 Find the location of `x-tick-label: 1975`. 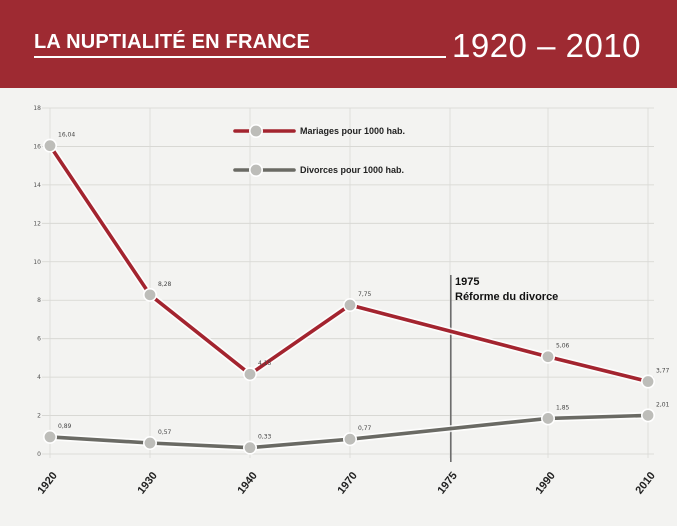

x-tick-label: 1975 is located at coordinates (447, 483).